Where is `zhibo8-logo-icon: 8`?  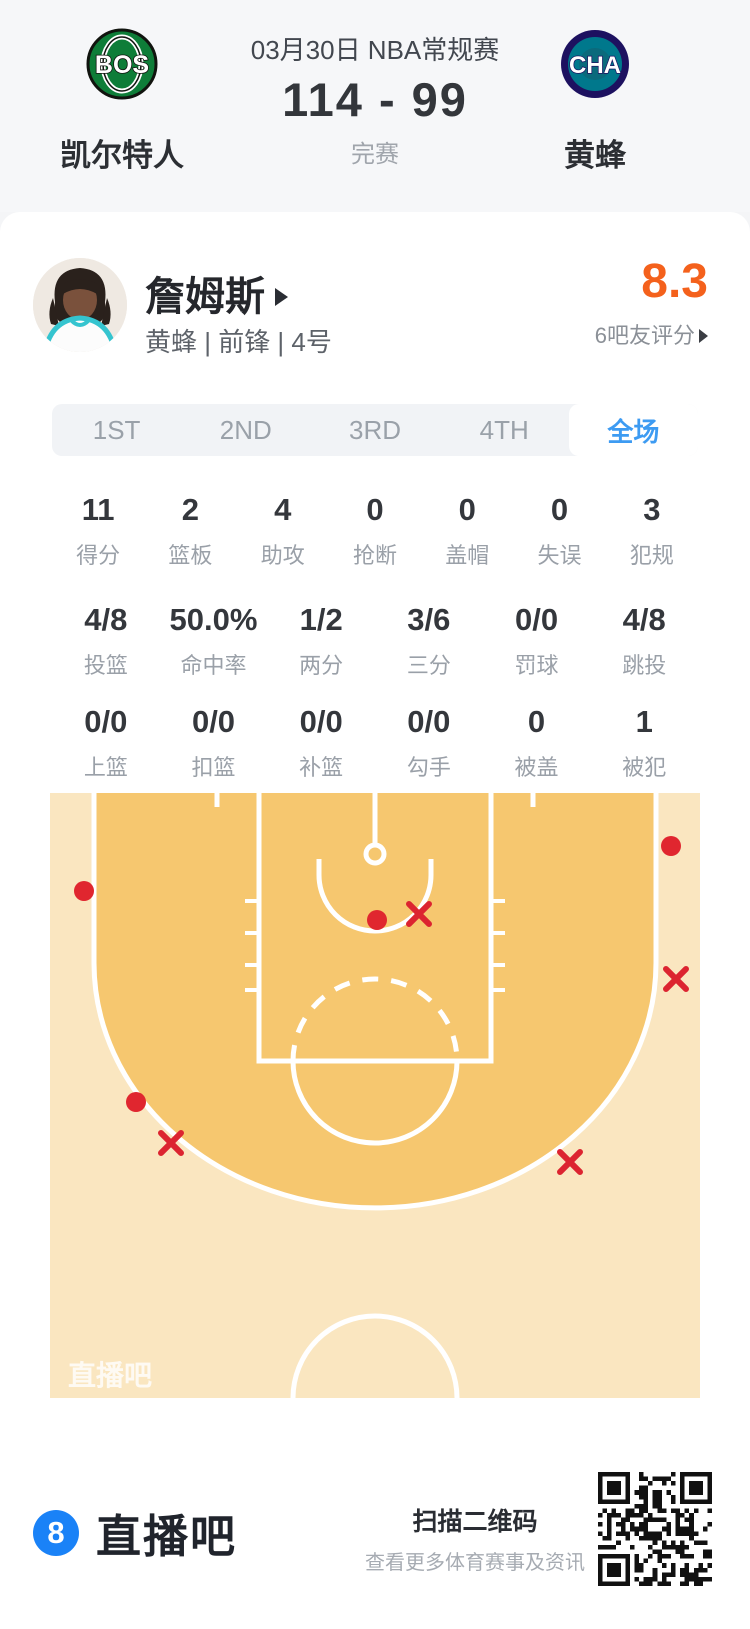 zhibo8-logo-icon: 8 is located at coordinates (56, 1532).